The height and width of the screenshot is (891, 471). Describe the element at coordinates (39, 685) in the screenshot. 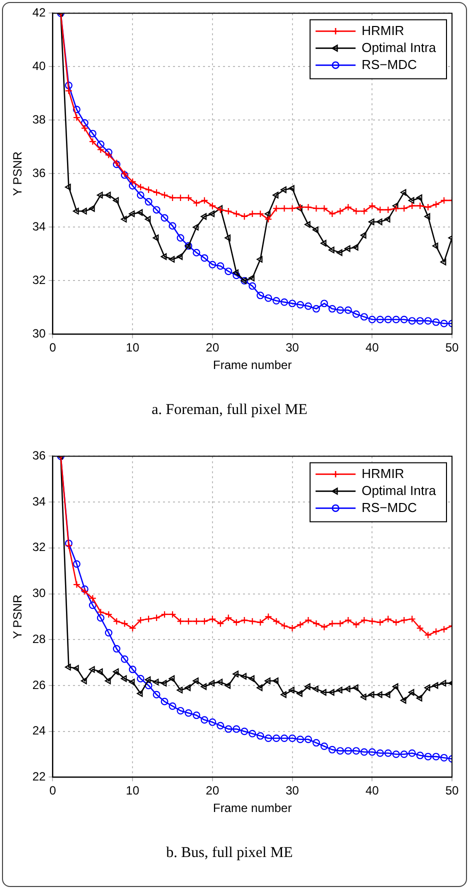

I see `y-tick-label: 26` at that location.